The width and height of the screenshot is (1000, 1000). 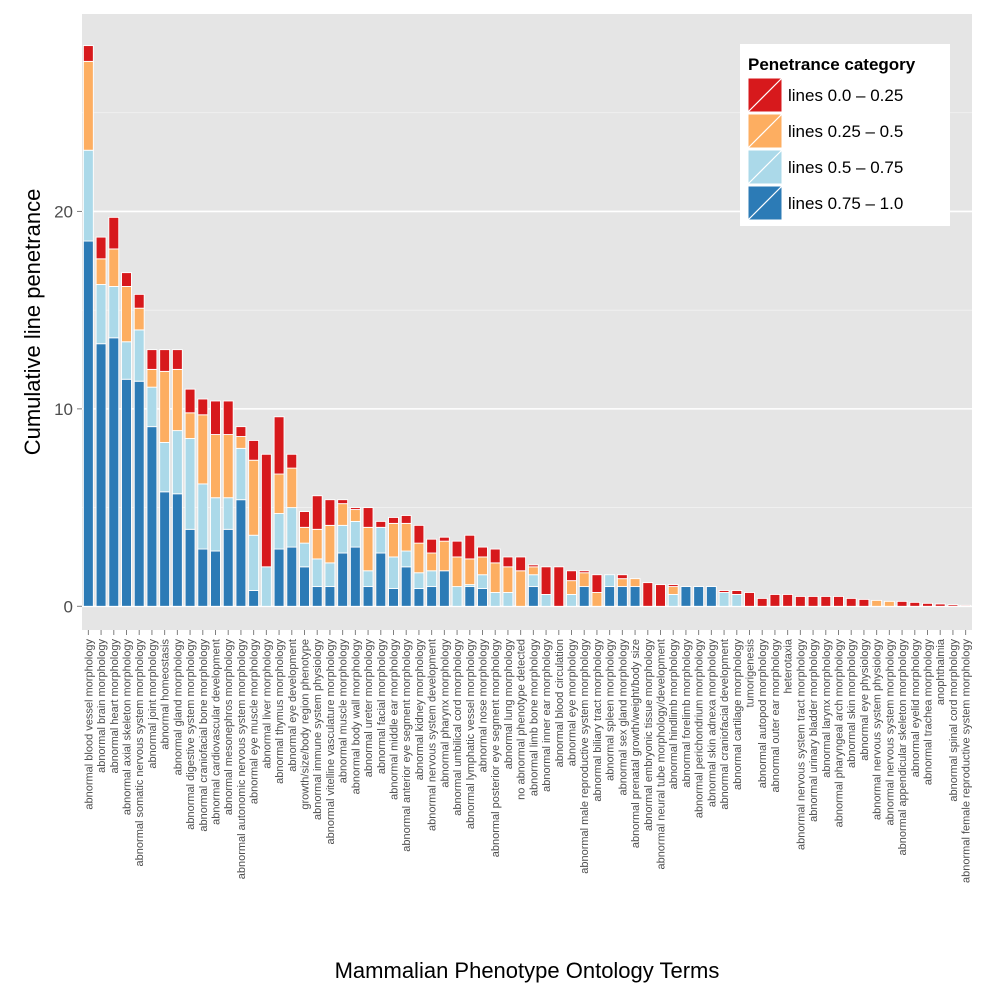 What do you see at coordinates (217, 732) in the screenshot?
I see `x-tick-label: abnormal cardiovascular development` at bounding box center [217, 732].